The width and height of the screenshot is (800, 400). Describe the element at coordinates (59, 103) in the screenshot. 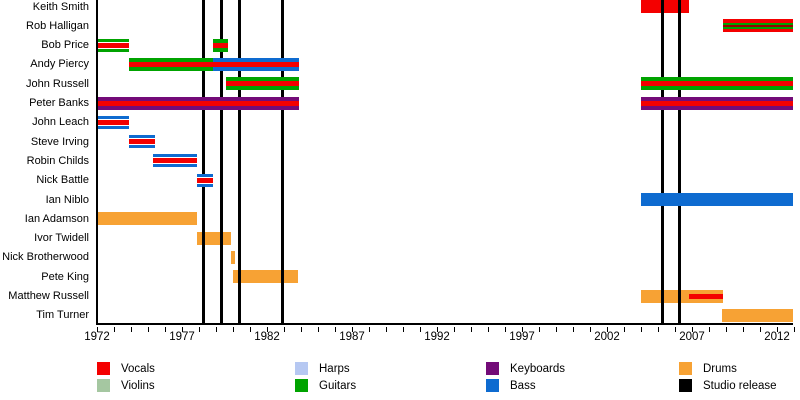

I see `member-label: Peter Banks` at that location.